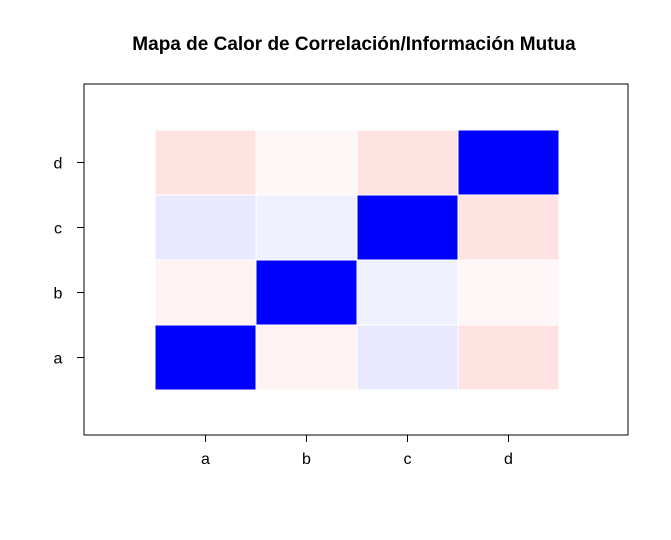  Describe the element at coordinates (407, 357) in the screenshot. I see `heatmap-cell-c-a` at that location.